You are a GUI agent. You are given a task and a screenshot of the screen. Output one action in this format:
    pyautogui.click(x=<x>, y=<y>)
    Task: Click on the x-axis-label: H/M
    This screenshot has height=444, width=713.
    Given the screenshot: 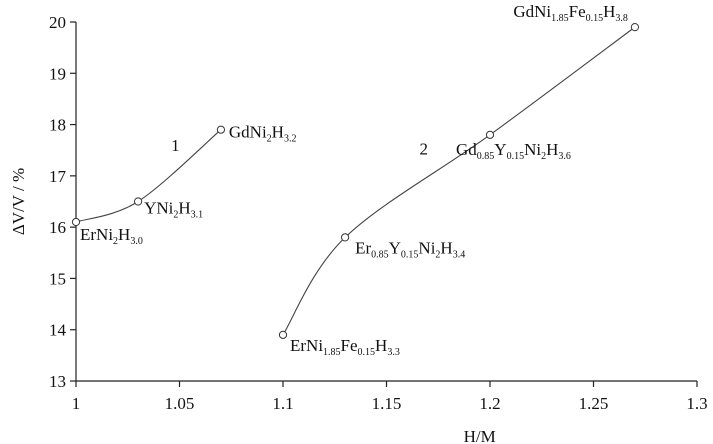 What is the action you would take?
    pyautogui.click(x=480, y=435)
    